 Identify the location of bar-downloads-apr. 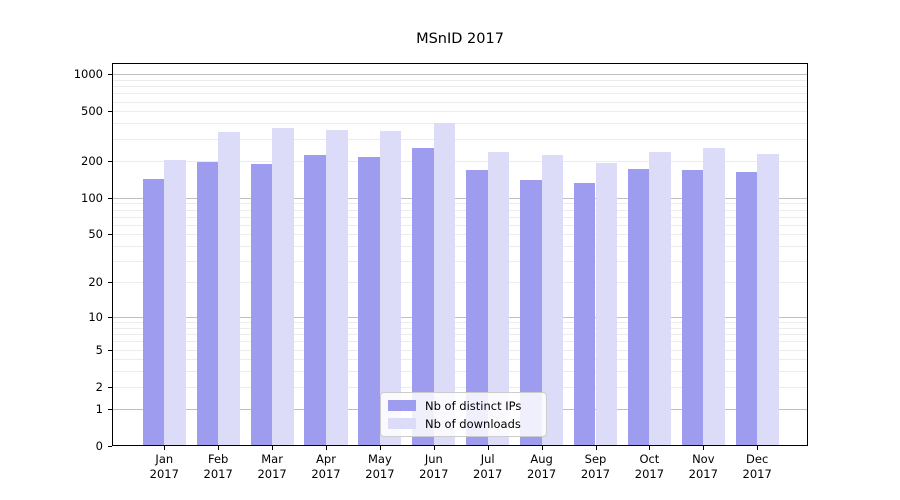
(337, 288).